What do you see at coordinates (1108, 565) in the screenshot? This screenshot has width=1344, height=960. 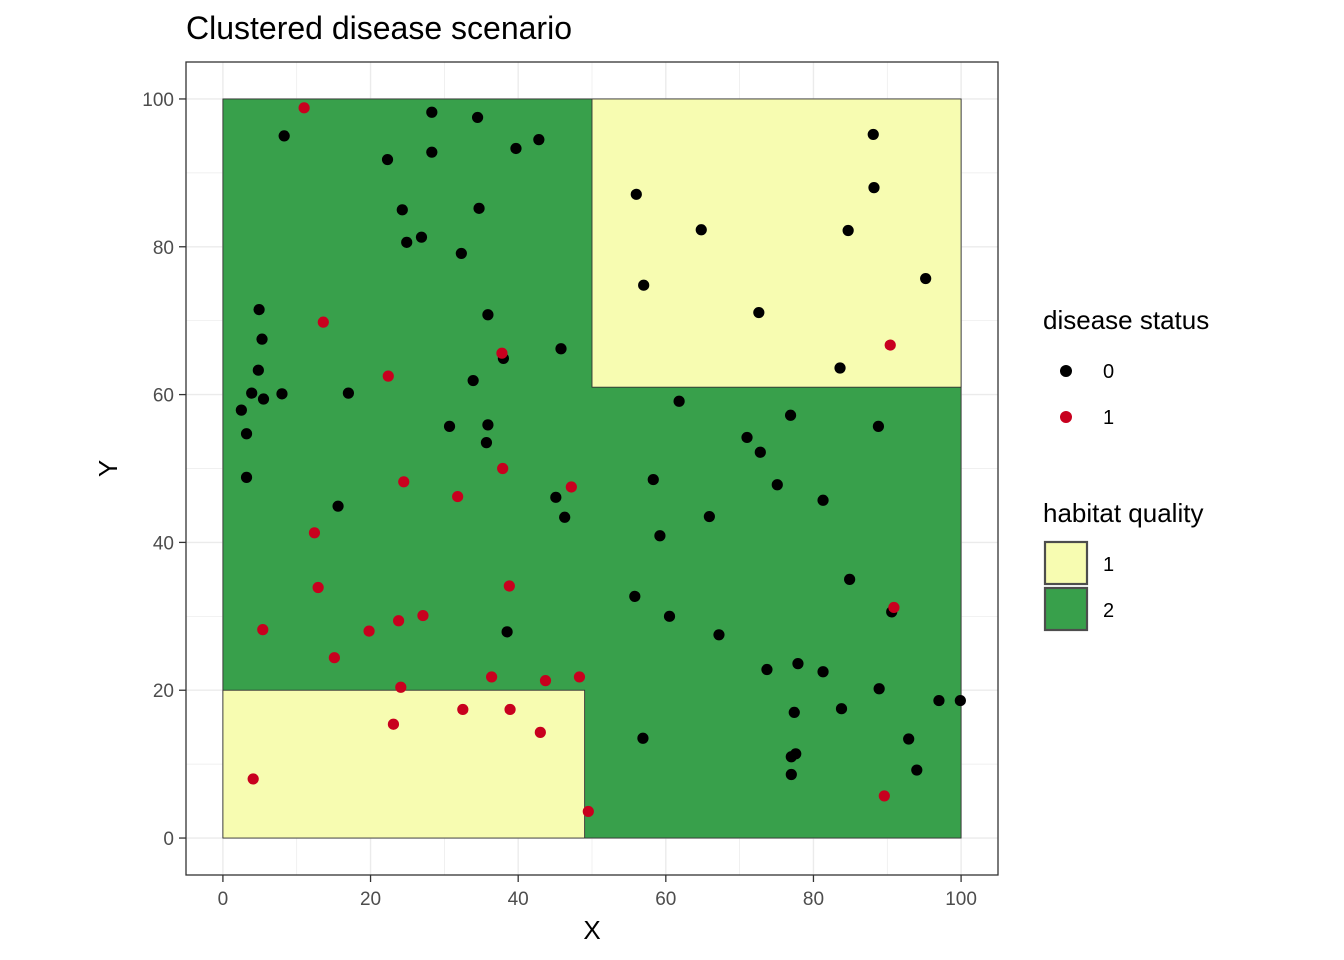 I see `legend-habitat-quality-label-1: 1` at bounding box center [1108, 565].